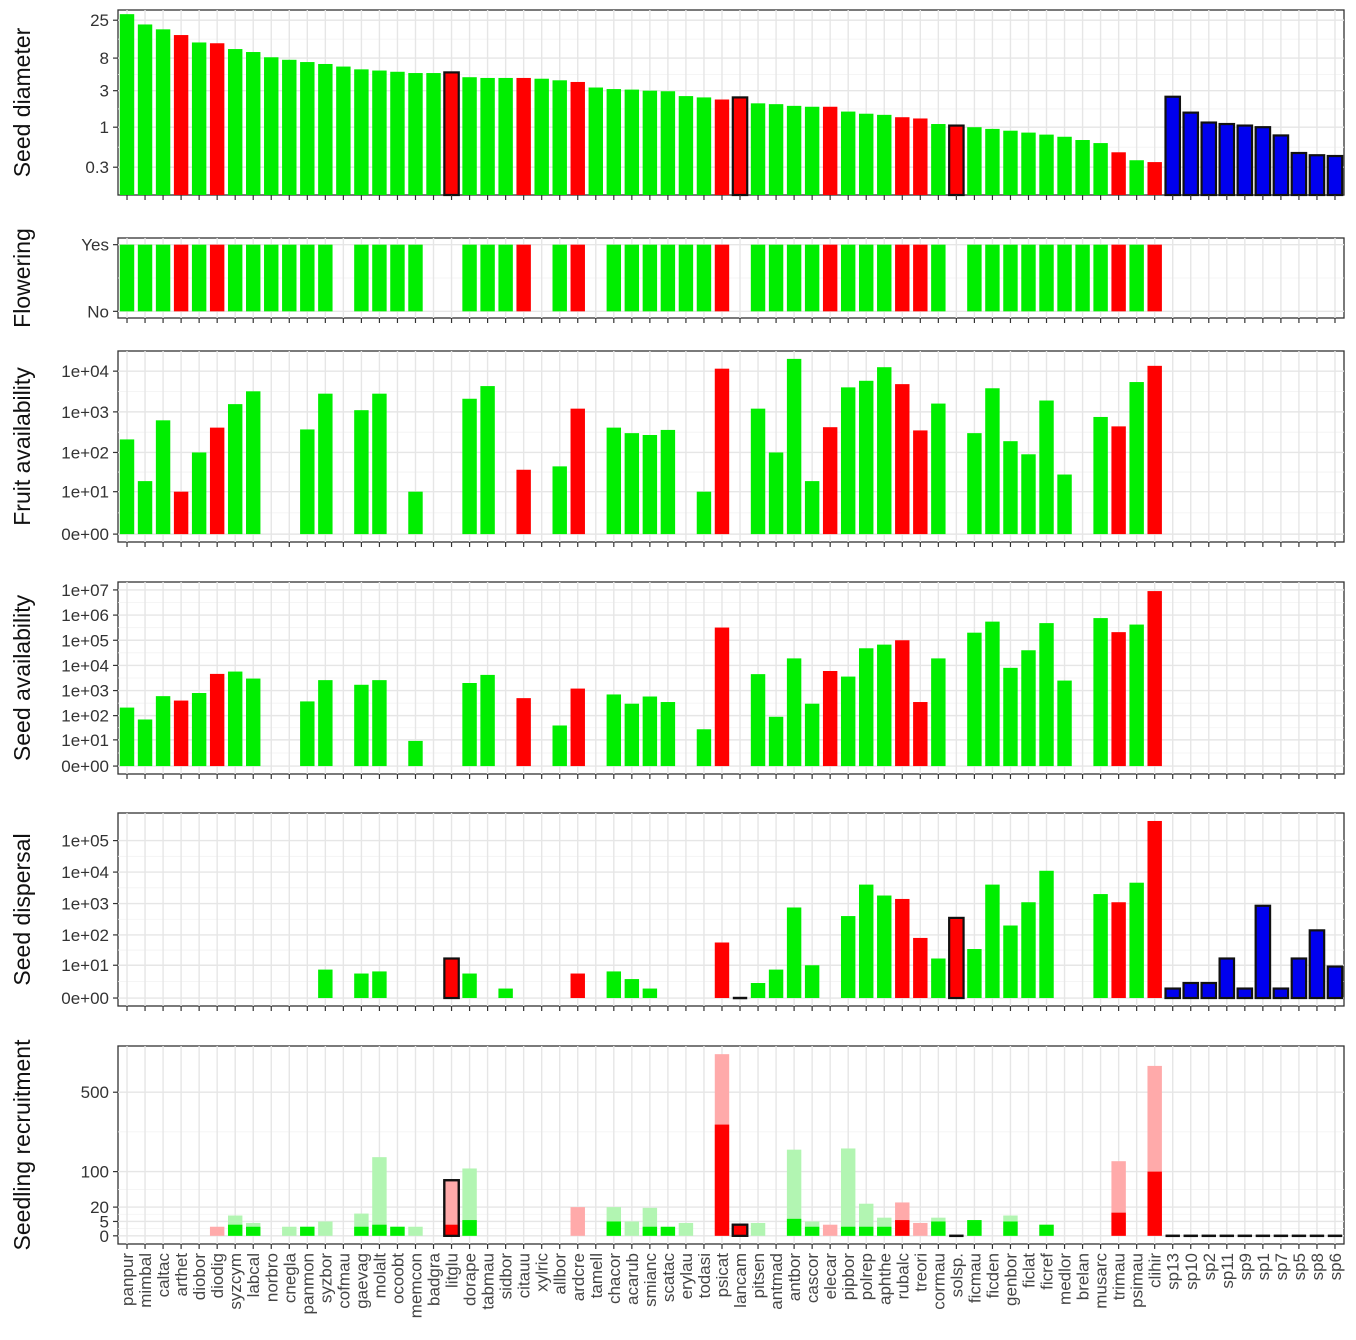  Describe the element at coordinates (1046, 695) in the screenshot. I see `bar-ficref` at that location.